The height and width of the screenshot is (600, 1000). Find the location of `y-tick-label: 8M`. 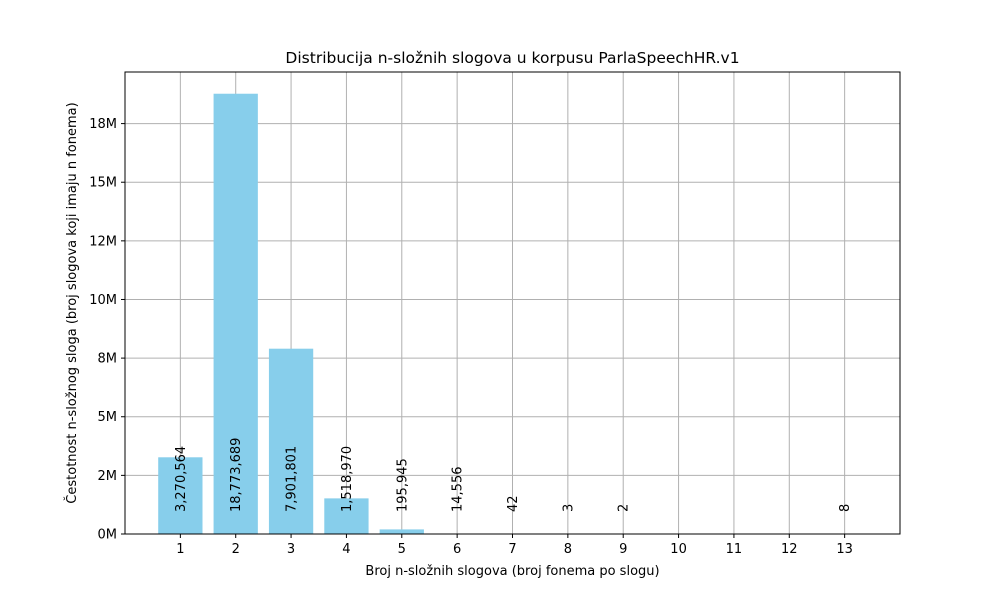

y-tick-label: 8M is located at coordinates (108, 359).